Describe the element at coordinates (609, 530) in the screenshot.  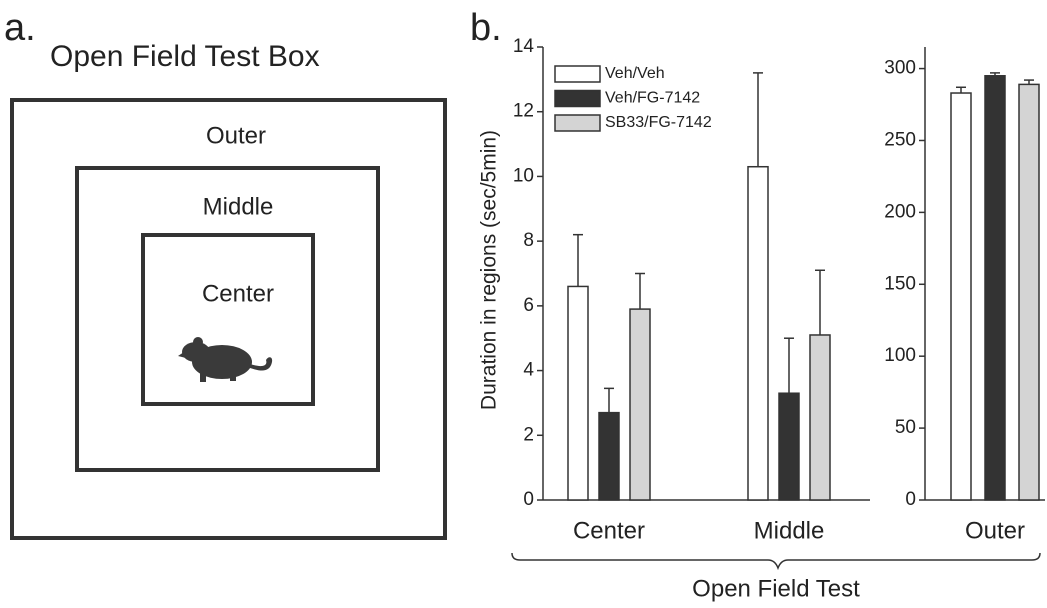
I see `x-tick-label: Center` at that location.